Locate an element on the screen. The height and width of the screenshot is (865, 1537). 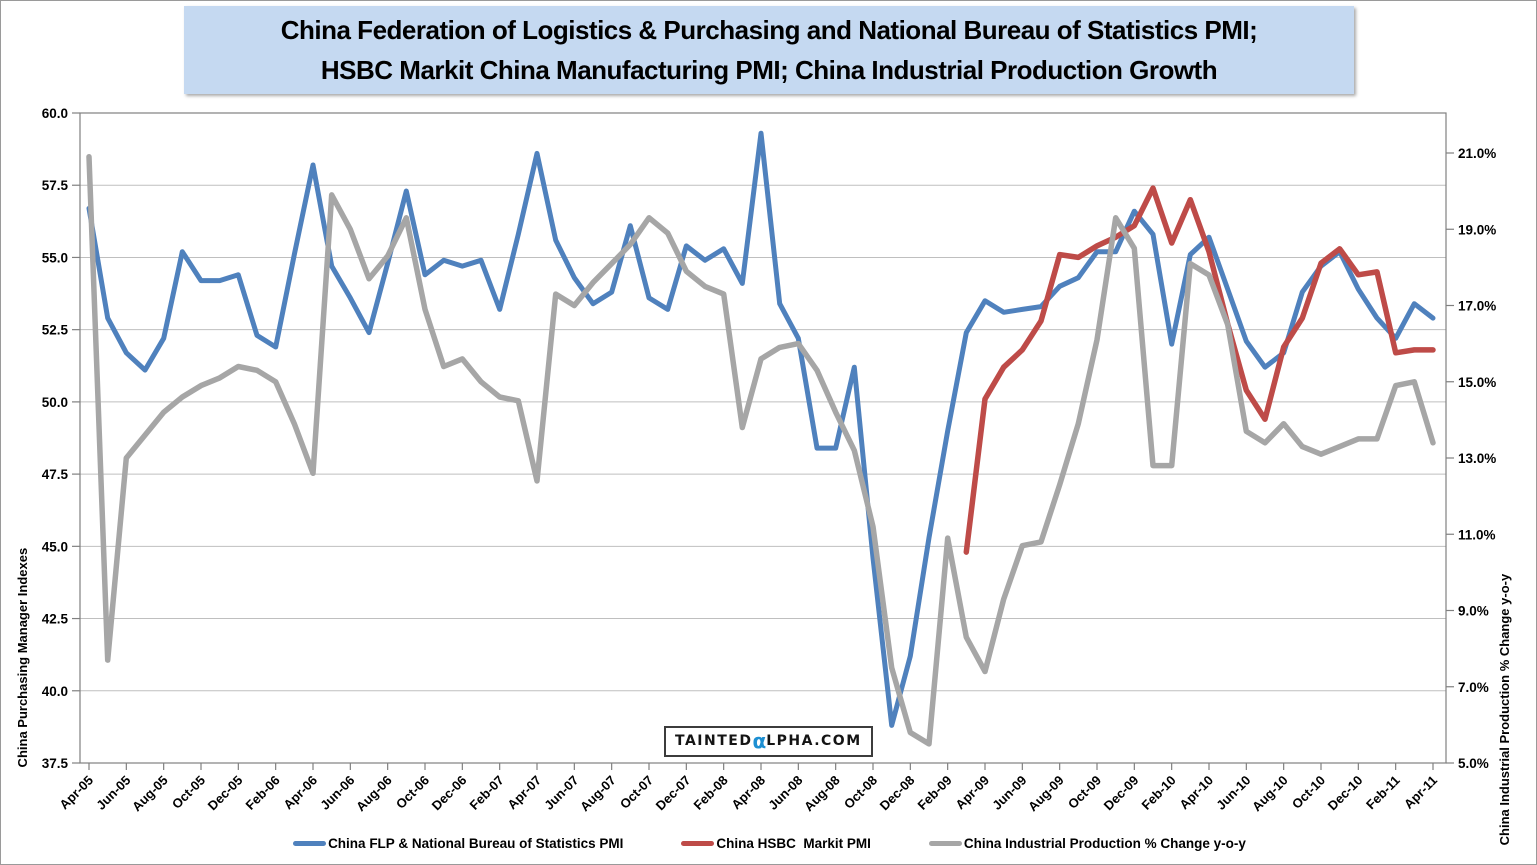
legend-swatch-gray-line is located at coordinates (945, 843).